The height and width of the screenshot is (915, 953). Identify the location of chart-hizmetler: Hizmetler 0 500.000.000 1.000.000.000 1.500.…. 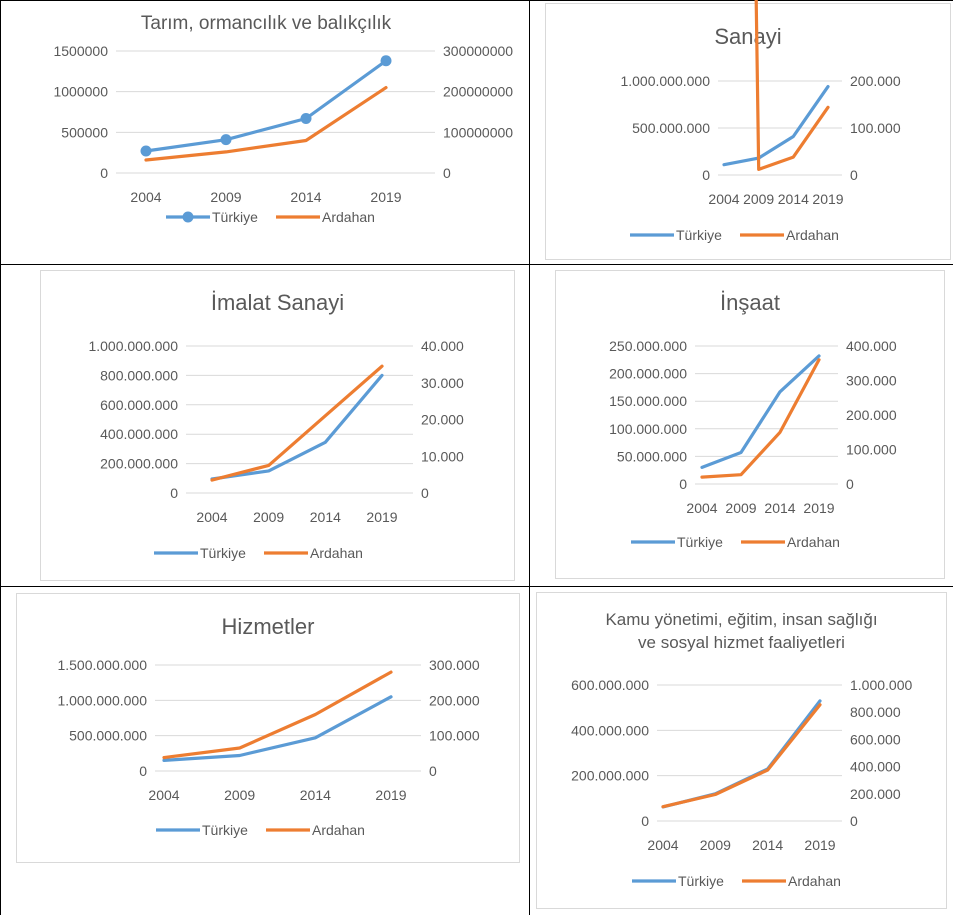
(268, 726).